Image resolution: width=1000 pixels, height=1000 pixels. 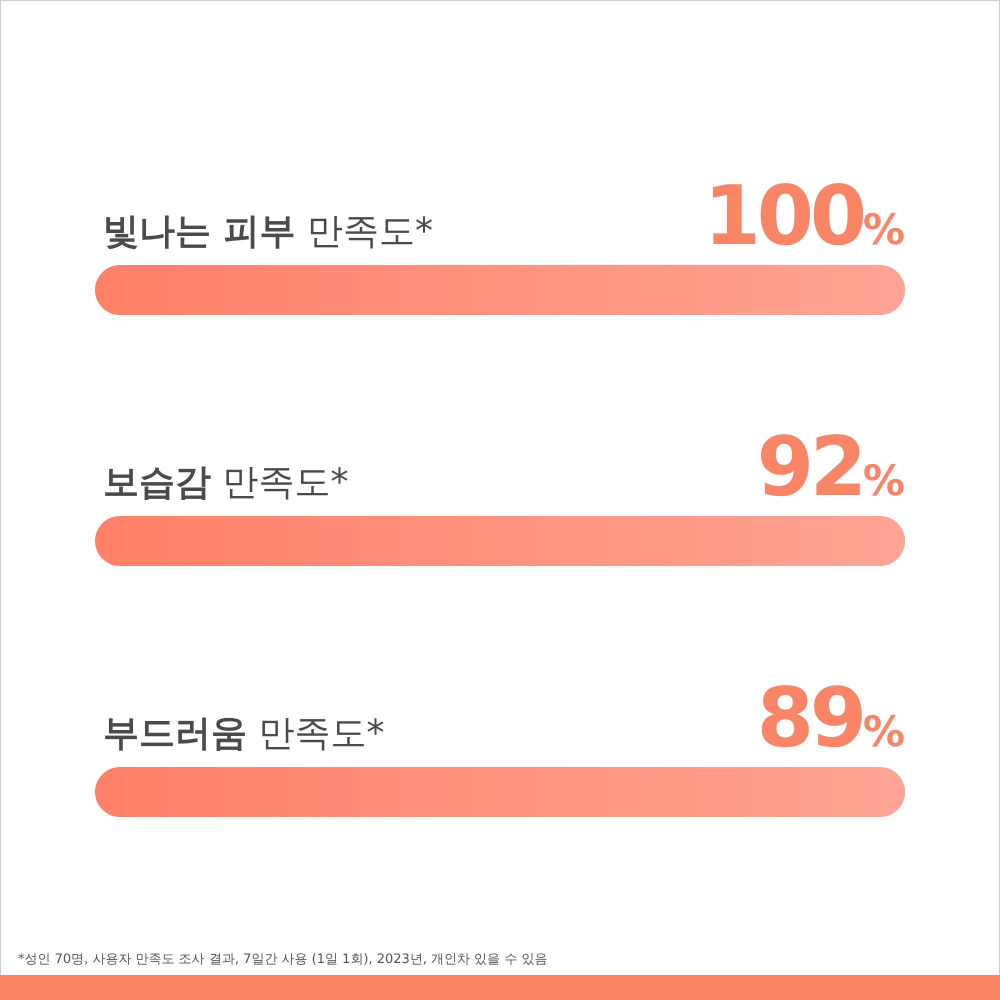 I want to click on category-label: 부드러움 만족도*, so click(x=243, y=733).